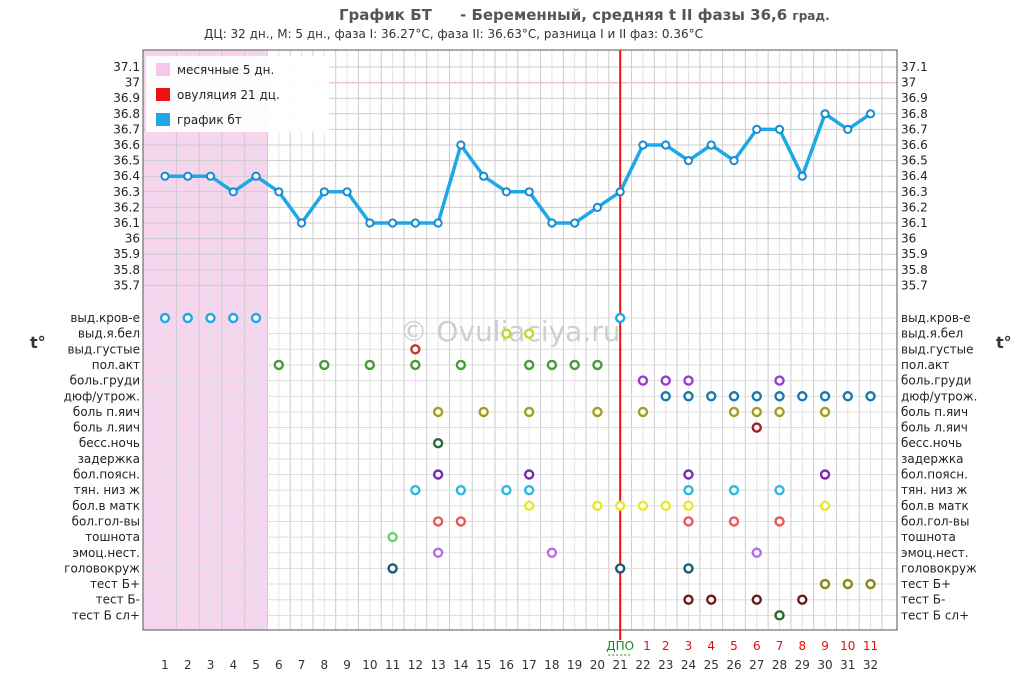 The width and height of the screenshot is (1024, 676). Describe the element at coordinates (914, 98) in the screenshot. I see `y-tick-label-right: 36.9` at that location.